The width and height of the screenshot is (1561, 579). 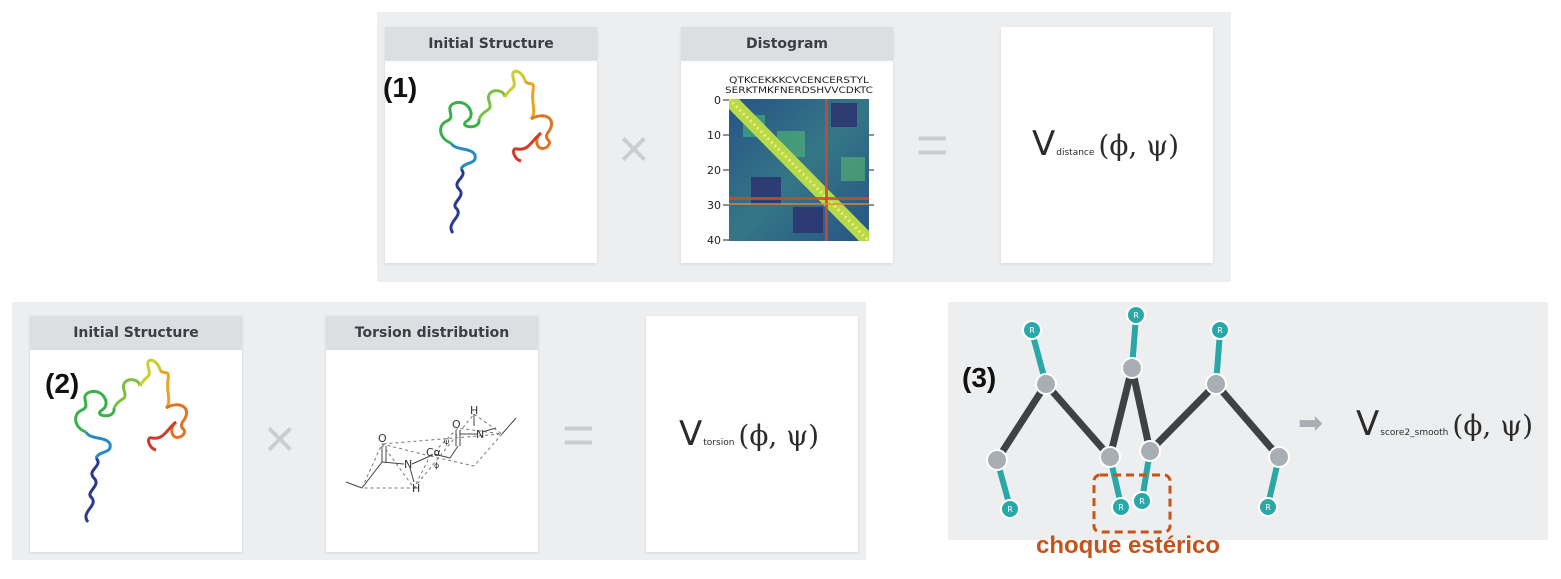 I want to click on formula-v-torsion: V torsion (ϕ, ψ), so click(x=749, y=434).